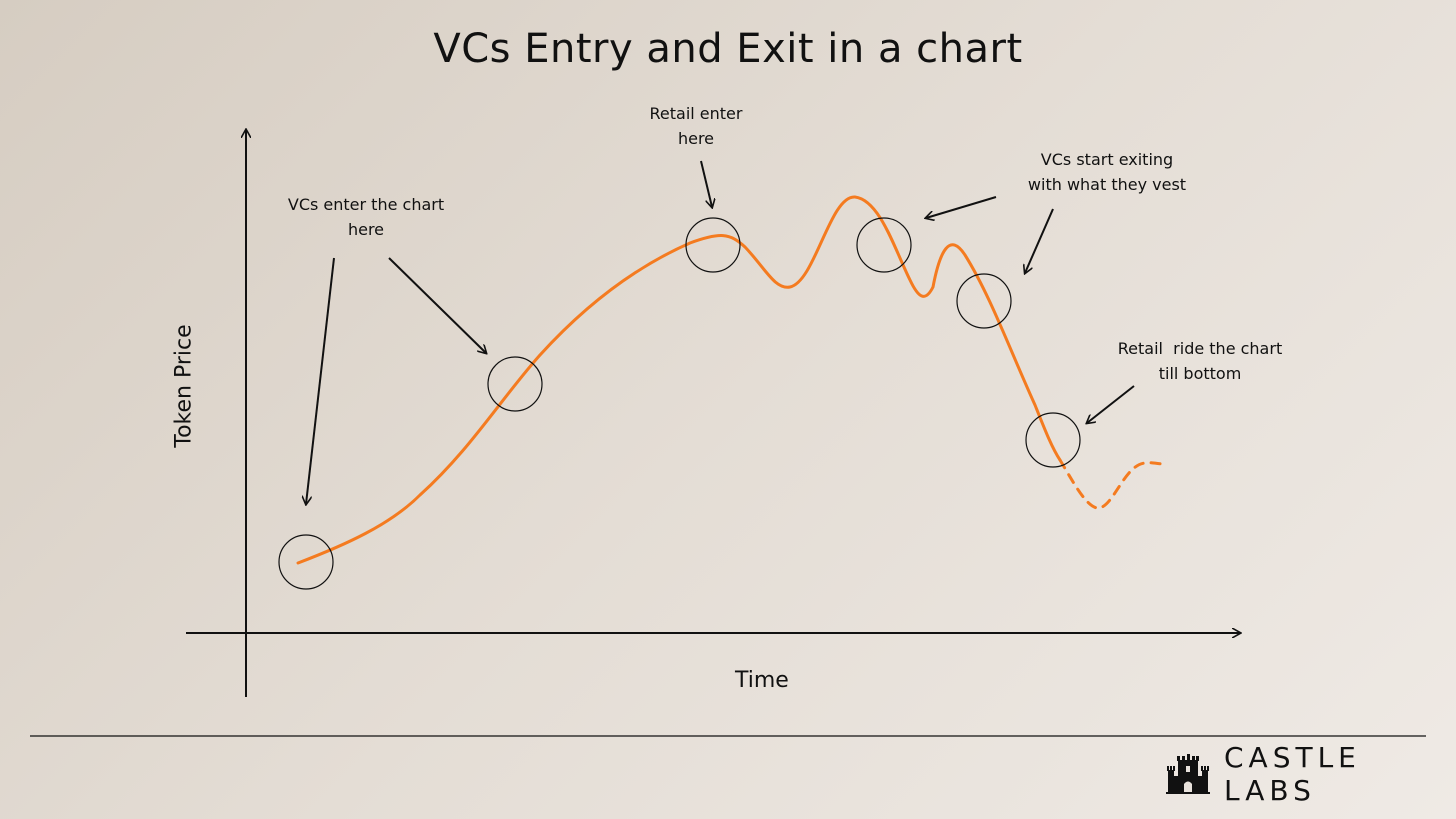 Image resolution: width=1456 pixels, height=819 pixels. What do you see at coordinates (1107, 184) in the screenshot?
I see `annotation-vc-exit-line-2: with what they vest` at bounding box center [1107, 184].